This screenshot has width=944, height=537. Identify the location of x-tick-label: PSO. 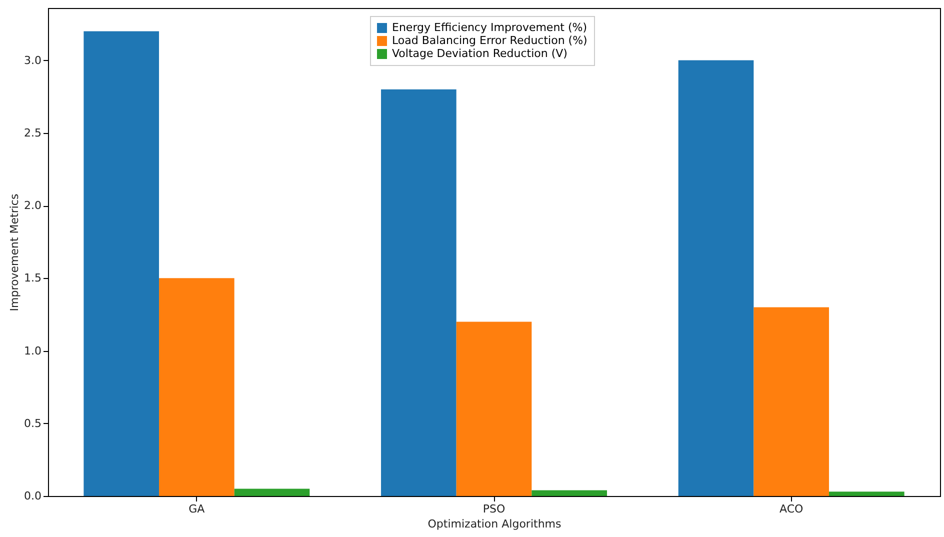
(494, 509).